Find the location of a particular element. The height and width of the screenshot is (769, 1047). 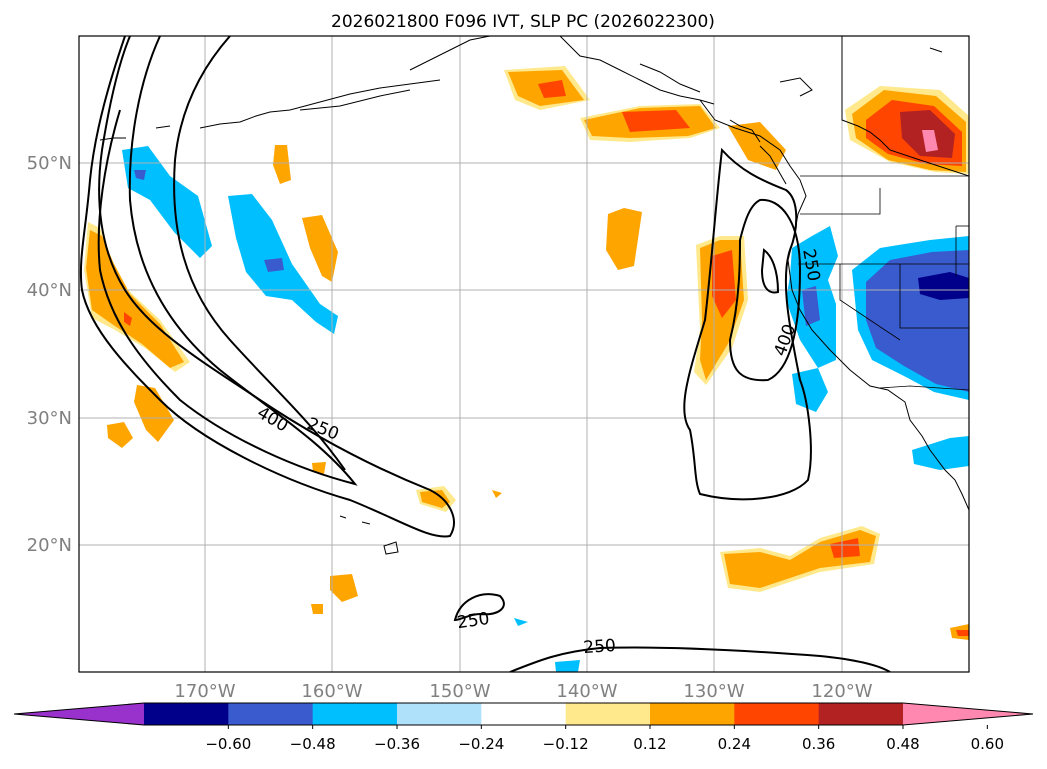

lon-label: 160°W is located at coordinates (331, 691).